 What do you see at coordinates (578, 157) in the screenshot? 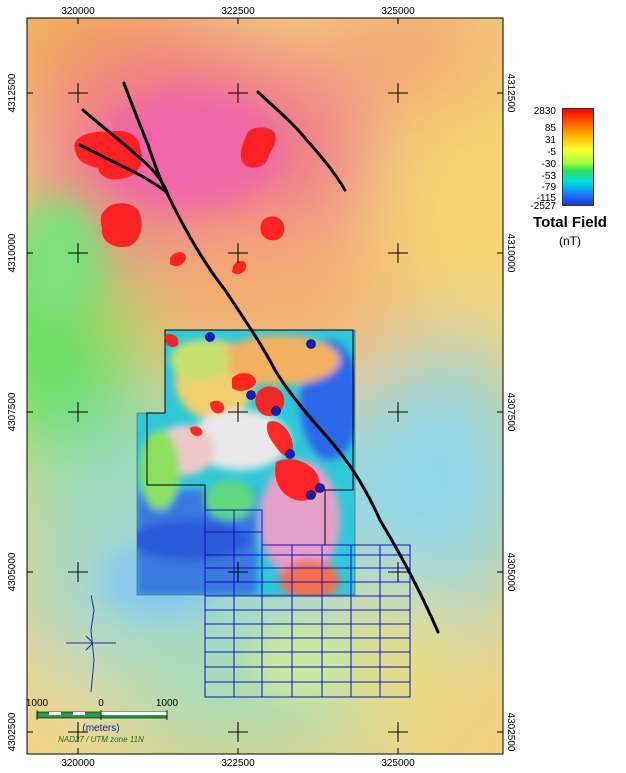
I see `legend-color-ramp` at bounding box center [578, 157].